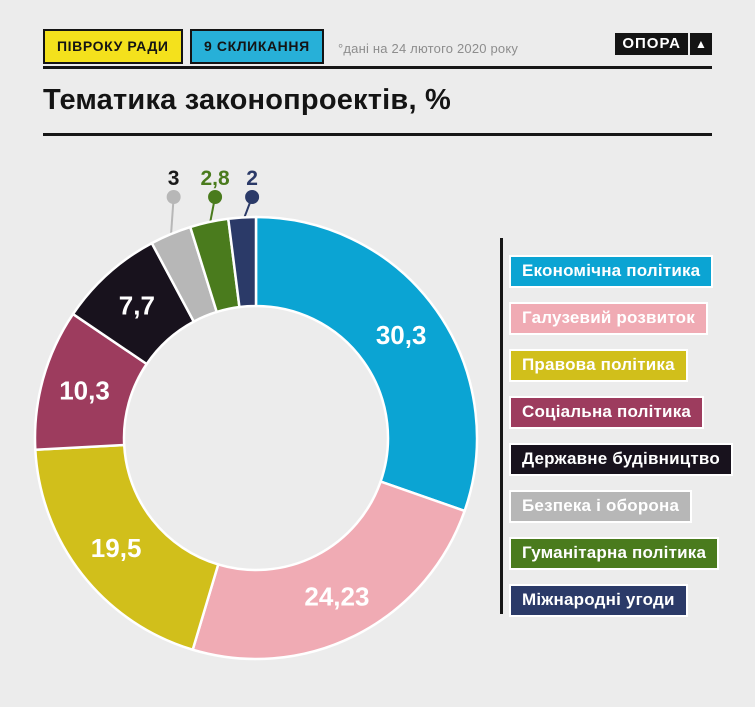  What do you see at coordinates (598, 365) in the screenshot?
I see `legend-item-2: Правова політика` at bounding box center [598, 365].